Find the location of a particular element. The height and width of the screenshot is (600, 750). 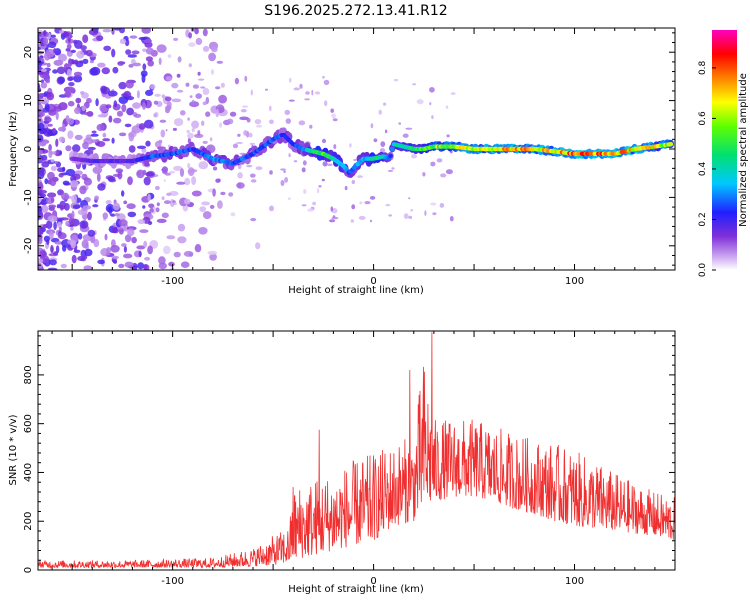

snr-x-tick-label: 100 is located at coordinates (574, 581).